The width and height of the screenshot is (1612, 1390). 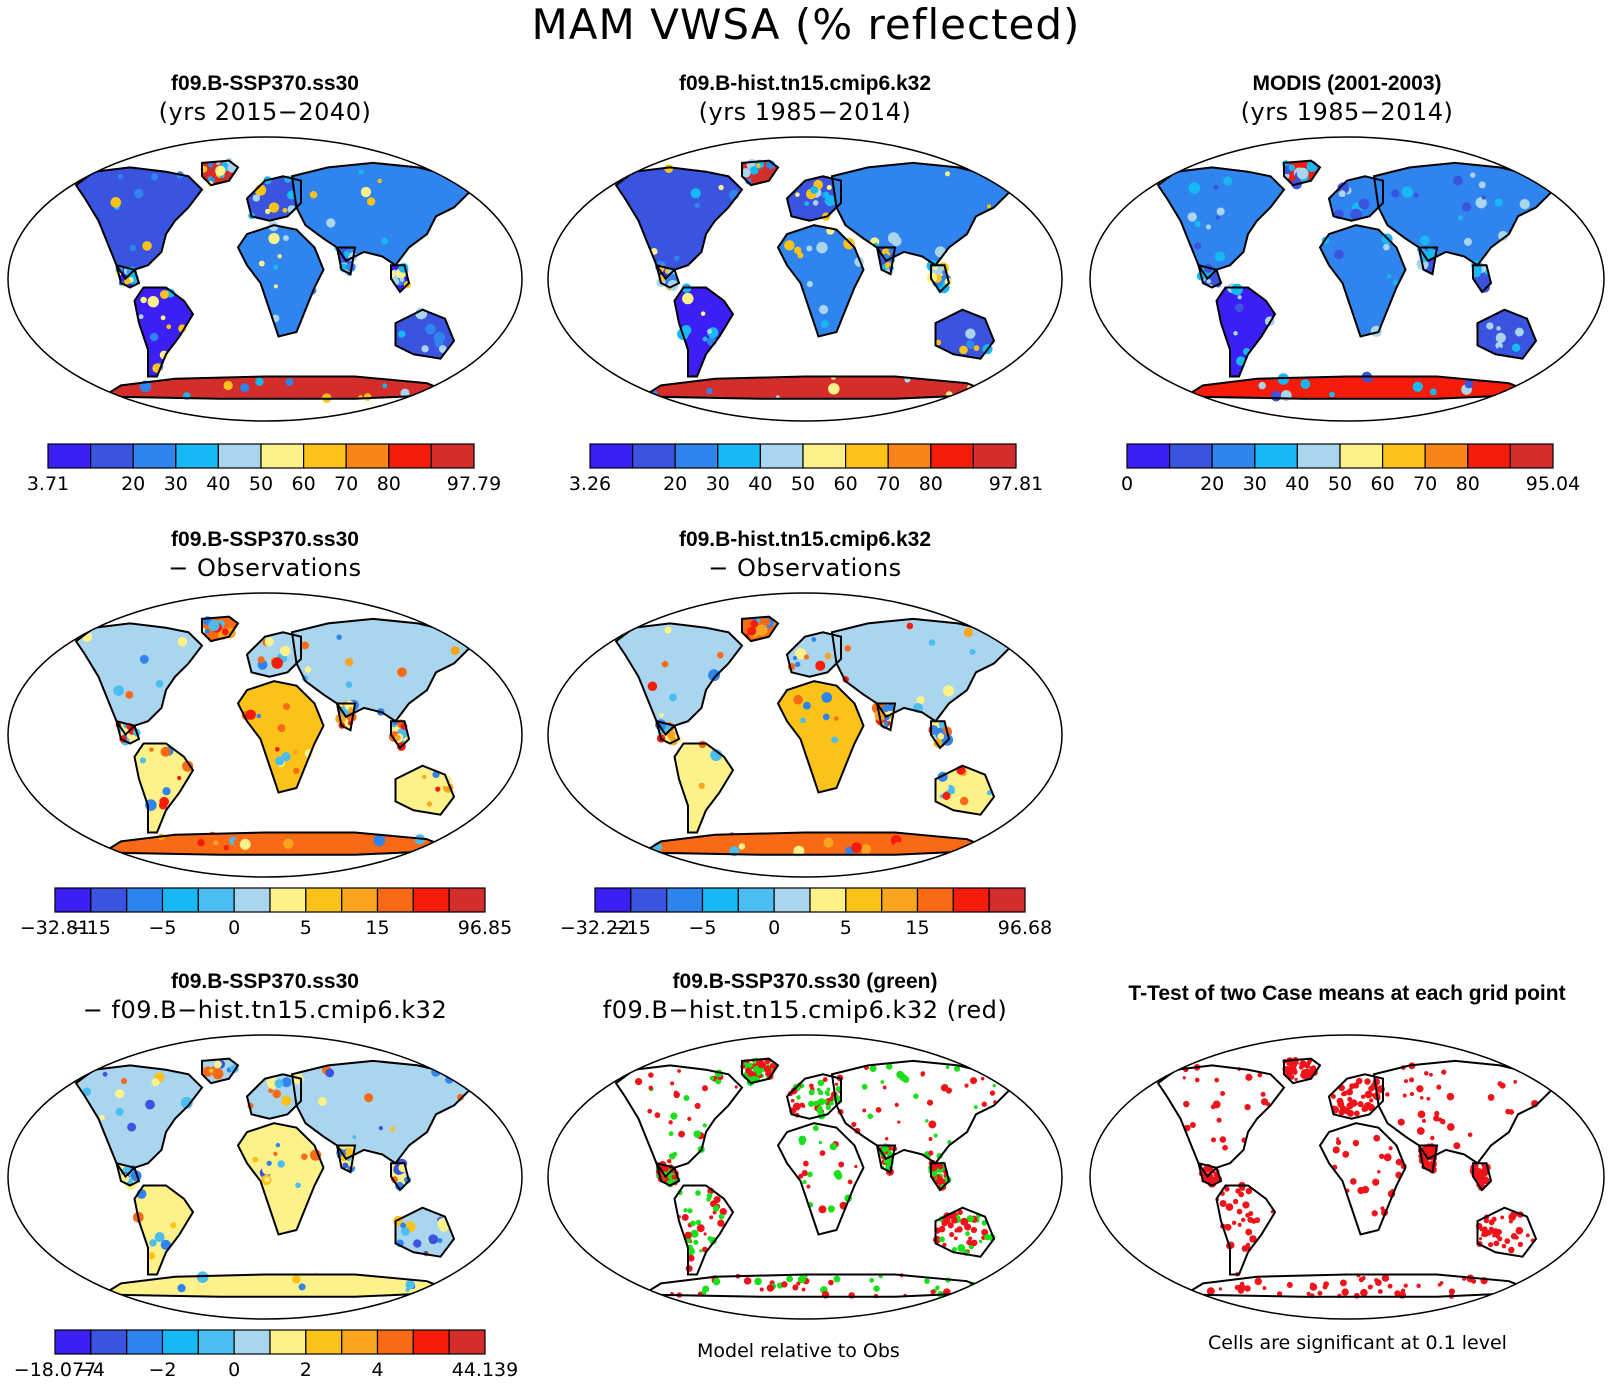 I want to click on colorbar-tick-label: 15, so click(x=917, y=928).